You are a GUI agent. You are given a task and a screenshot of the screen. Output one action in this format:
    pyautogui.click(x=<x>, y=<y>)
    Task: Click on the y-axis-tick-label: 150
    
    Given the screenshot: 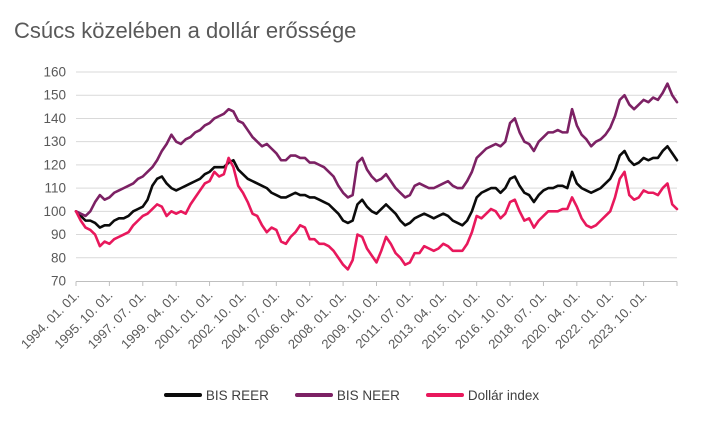 What is the action you would take?
    pyautogui.click(x=54, y=95)
    